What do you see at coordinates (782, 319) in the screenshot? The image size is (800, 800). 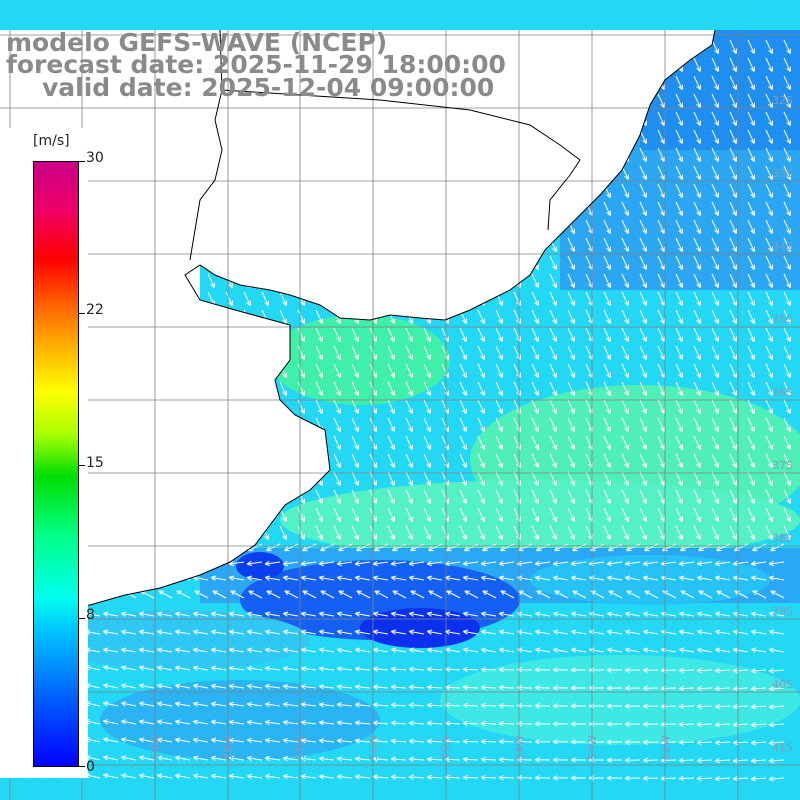 I see `lat-label: 35S` at bounding box center [782, 319].